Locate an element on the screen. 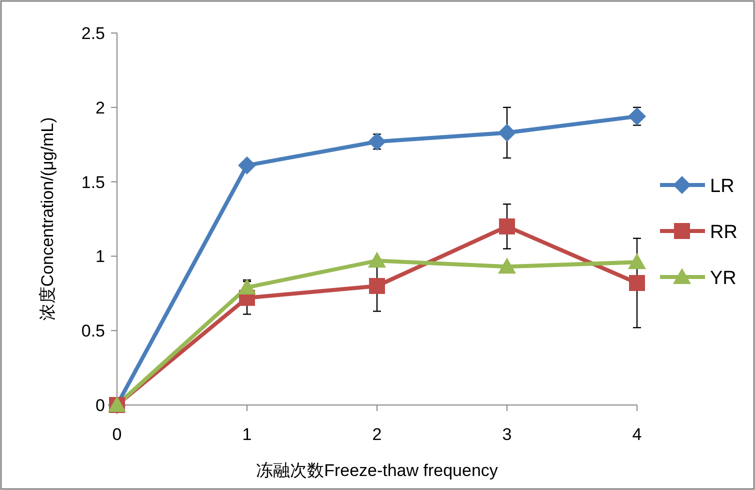 This screenshot has height=490, width=755. y-tick-label: 0.5 is located at coordinates (93, 331).